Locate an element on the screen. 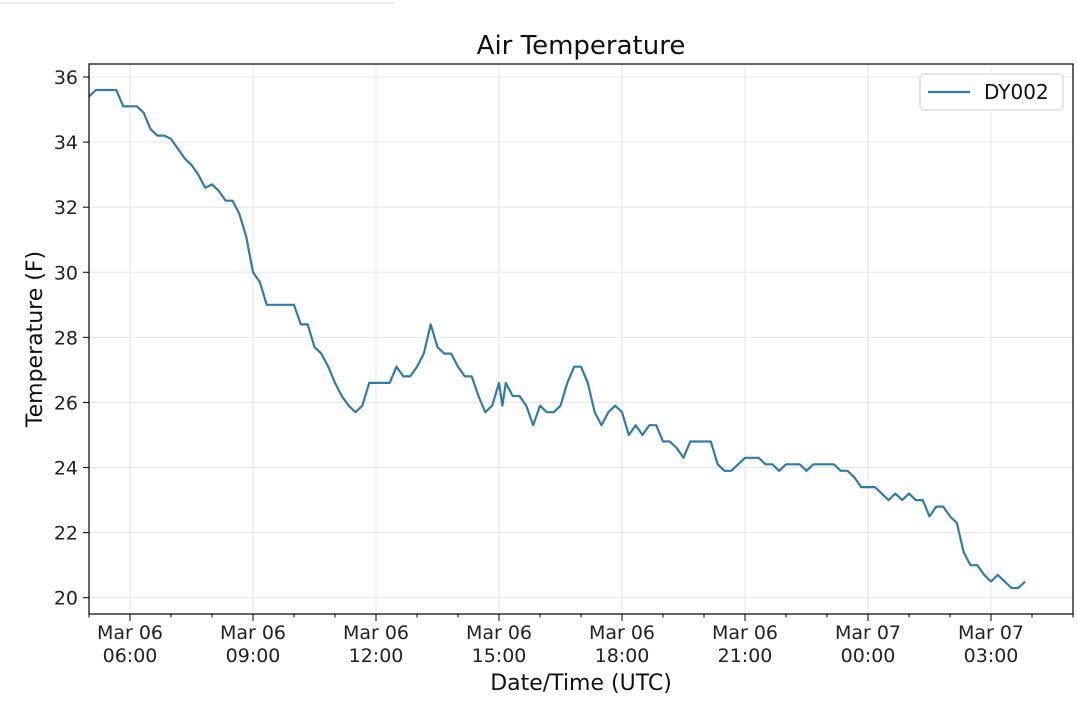  x-tick-label-time: 21:00 is located at coordinates (745, 656).